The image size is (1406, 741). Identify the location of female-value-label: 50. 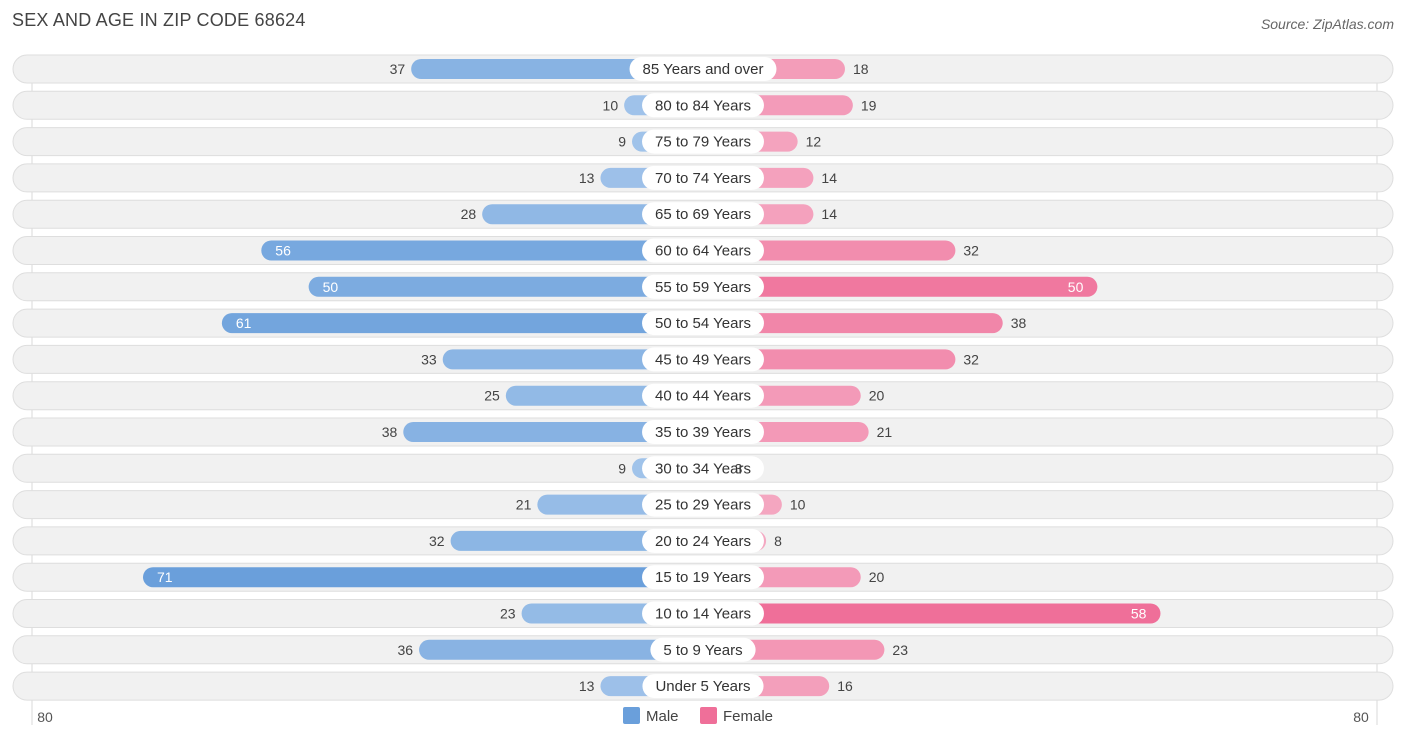
(1076, 287).